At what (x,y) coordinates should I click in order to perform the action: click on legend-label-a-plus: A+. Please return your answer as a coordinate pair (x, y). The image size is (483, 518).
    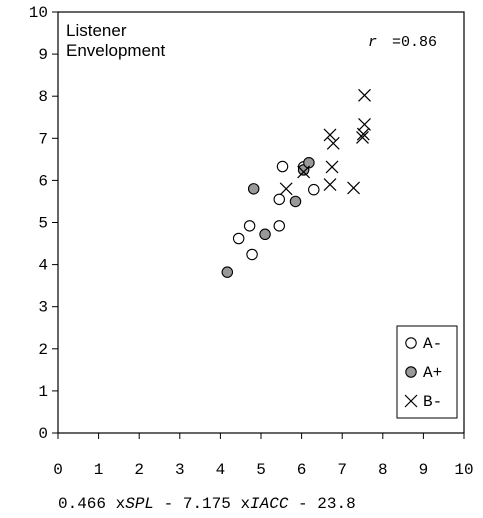
    Looking at the image, I should click on (432, 373).